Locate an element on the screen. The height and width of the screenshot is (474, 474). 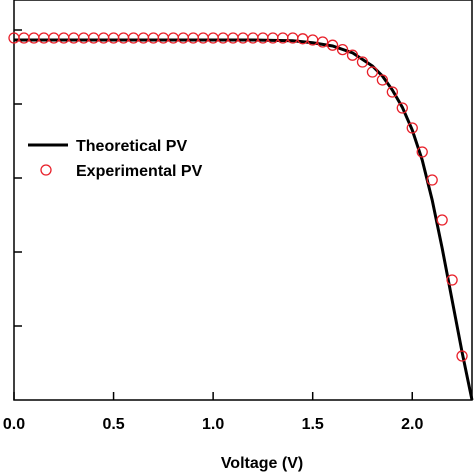
legend: Theoretical PV Experimental PV is located at coordinates (115, 159).